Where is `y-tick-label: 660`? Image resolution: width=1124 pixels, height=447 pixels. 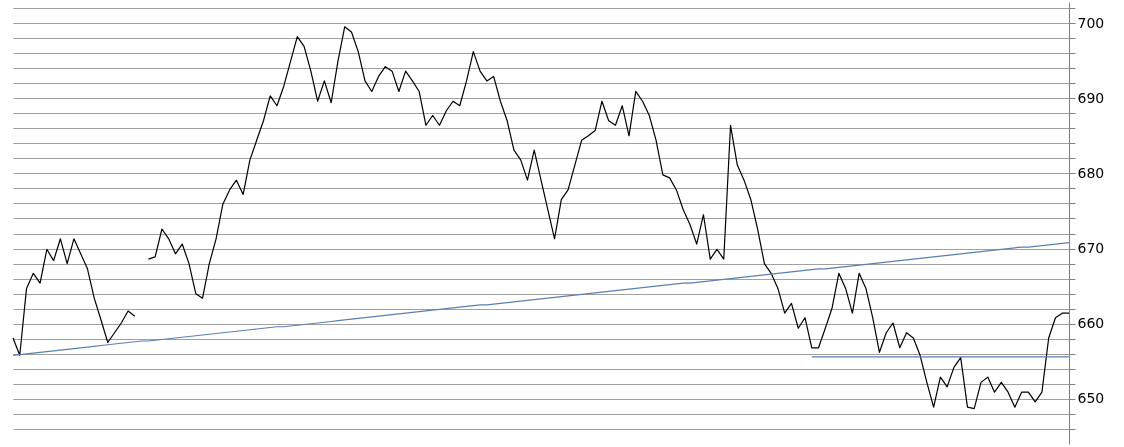
y-tick-label: 660 is located at coordinates (1091, 323).